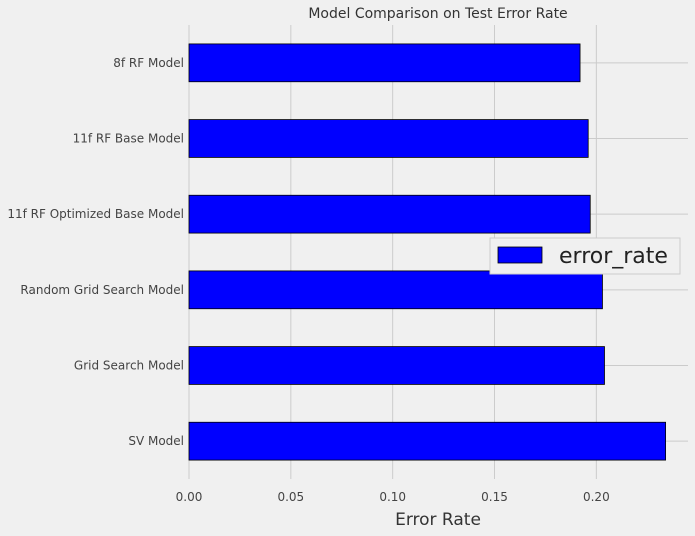  I want to click on x-tick-label: 0.15, so click(494, 497).